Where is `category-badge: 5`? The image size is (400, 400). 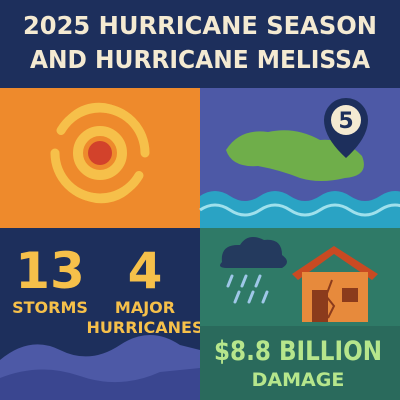
category-badge: 5 is located at coordinates (345, 121).